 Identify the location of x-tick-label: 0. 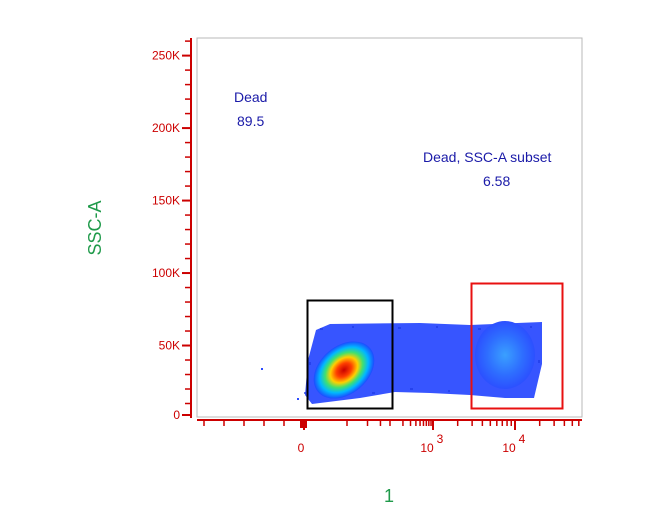
(301, 448).